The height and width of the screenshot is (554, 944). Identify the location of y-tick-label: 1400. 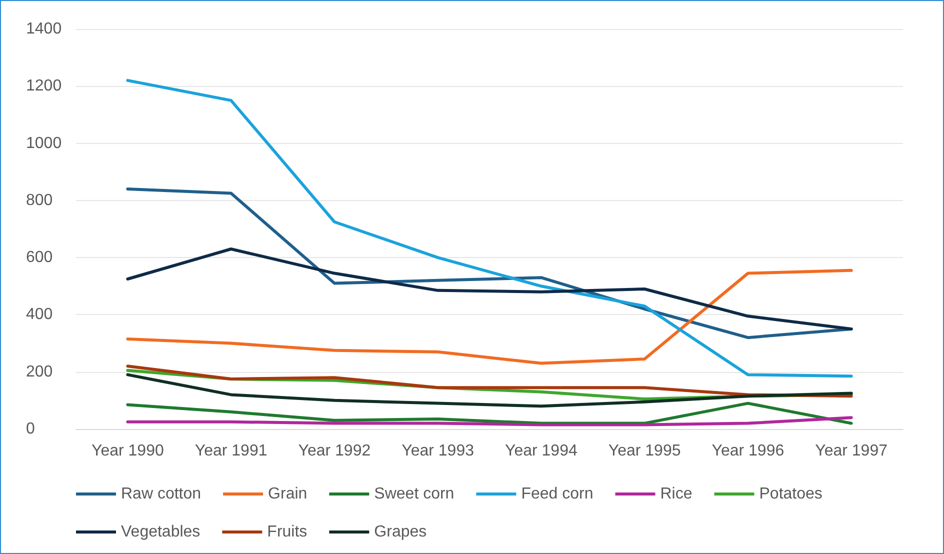
(44, 29).